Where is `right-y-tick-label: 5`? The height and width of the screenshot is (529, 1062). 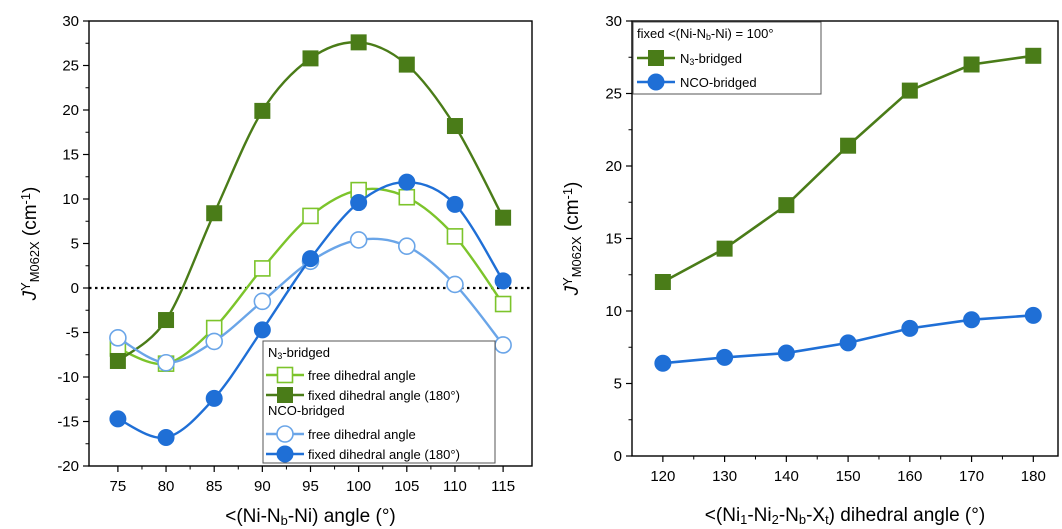 right-y-tick-label: 5 is located at coordinates (618, 384).